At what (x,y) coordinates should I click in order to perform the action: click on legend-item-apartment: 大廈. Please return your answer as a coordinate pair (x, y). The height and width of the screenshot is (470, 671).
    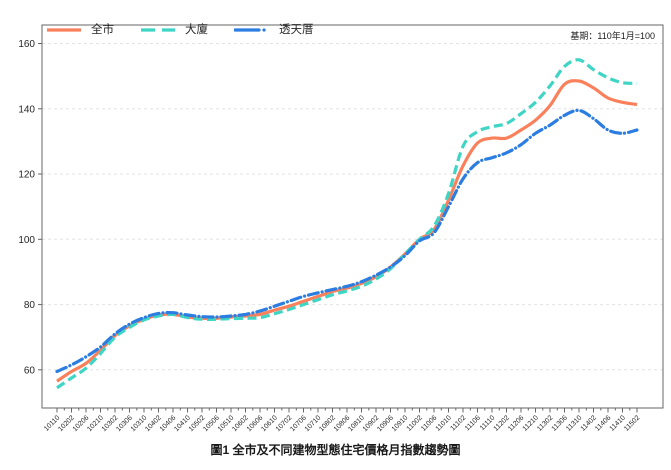
    Looking at the image, I should click on (174, 30).